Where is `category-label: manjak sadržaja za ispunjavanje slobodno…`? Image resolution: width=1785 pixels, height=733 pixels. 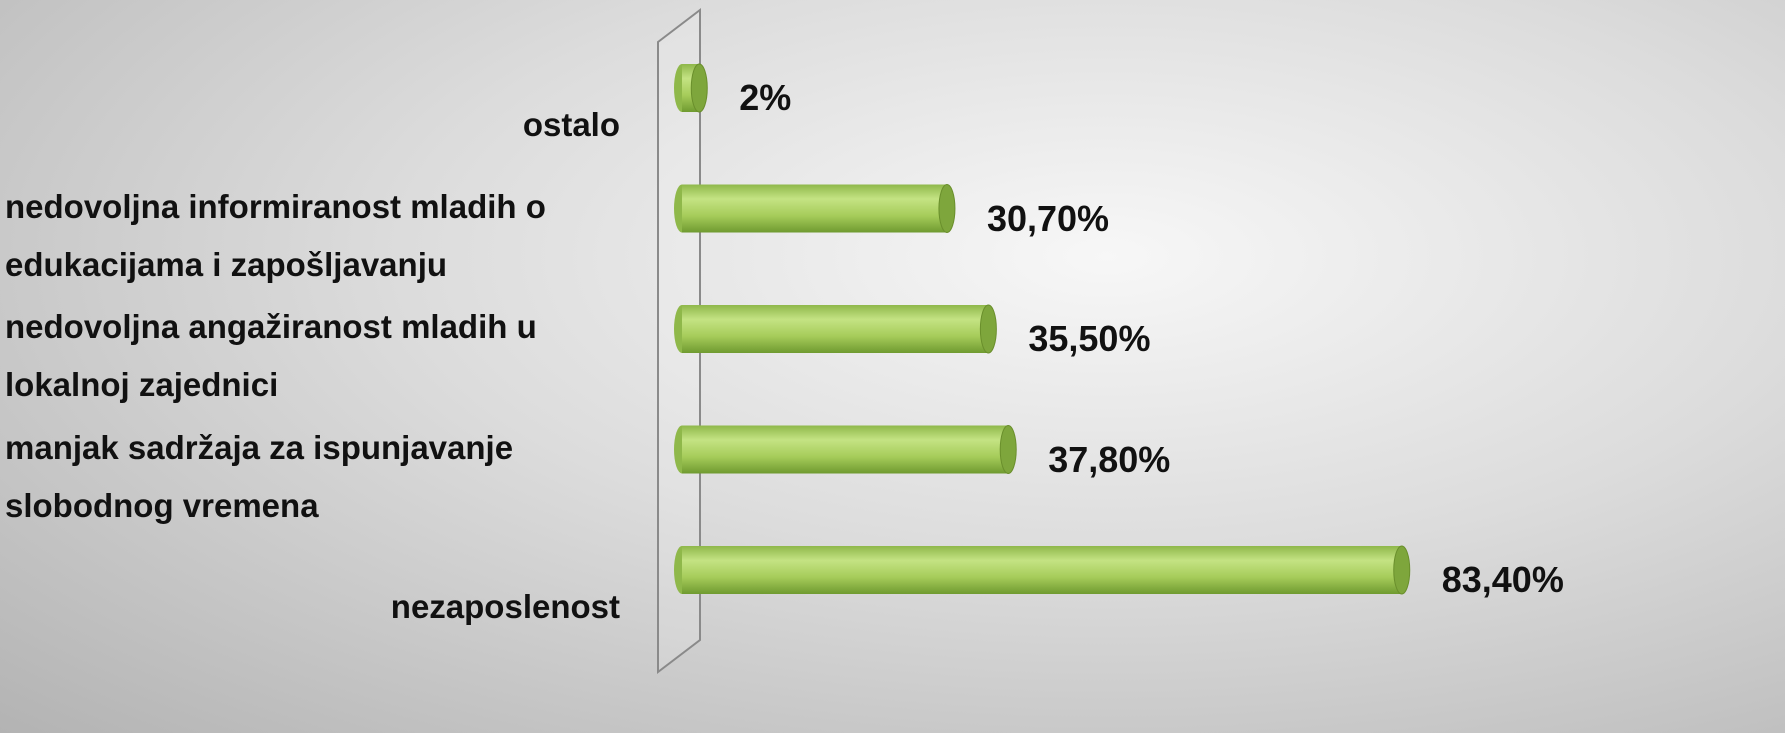
category-label: manjak sadržaja za ispunjavanje slobodno… is located at coordinates (259, 476).